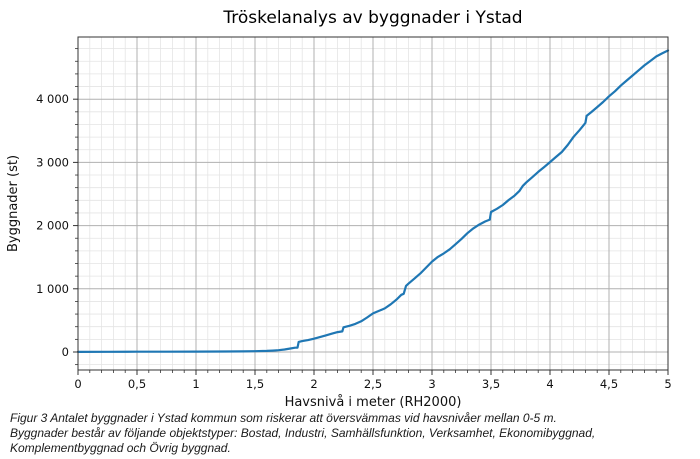  What do you see at coordinates (195, 384) in the screenshot?
I see `x-tick-label: 1` at bounding box center [195, 384].